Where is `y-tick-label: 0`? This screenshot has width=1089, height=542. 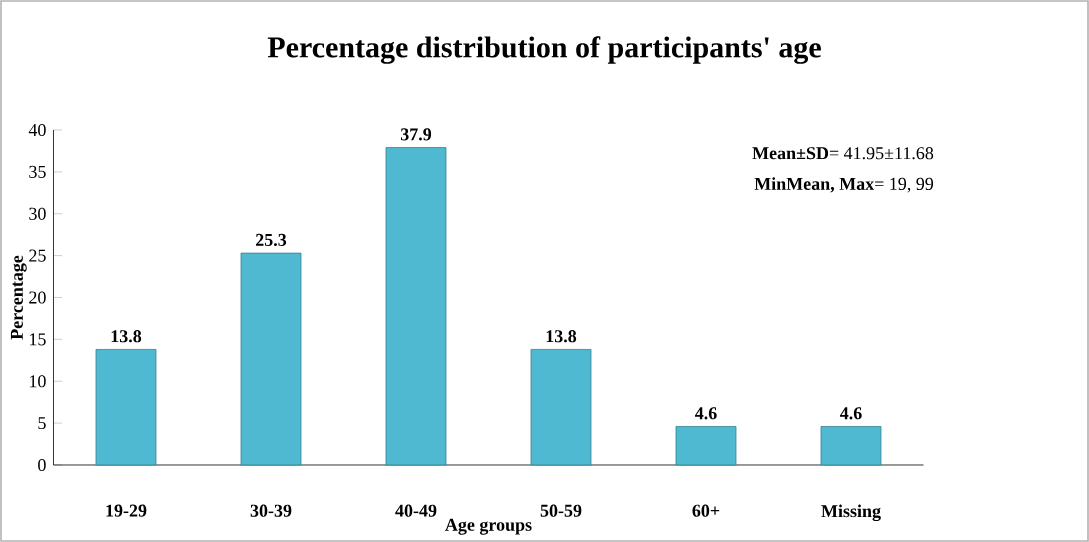 y-tick-label: 0 is located at coordinates (42, 465).